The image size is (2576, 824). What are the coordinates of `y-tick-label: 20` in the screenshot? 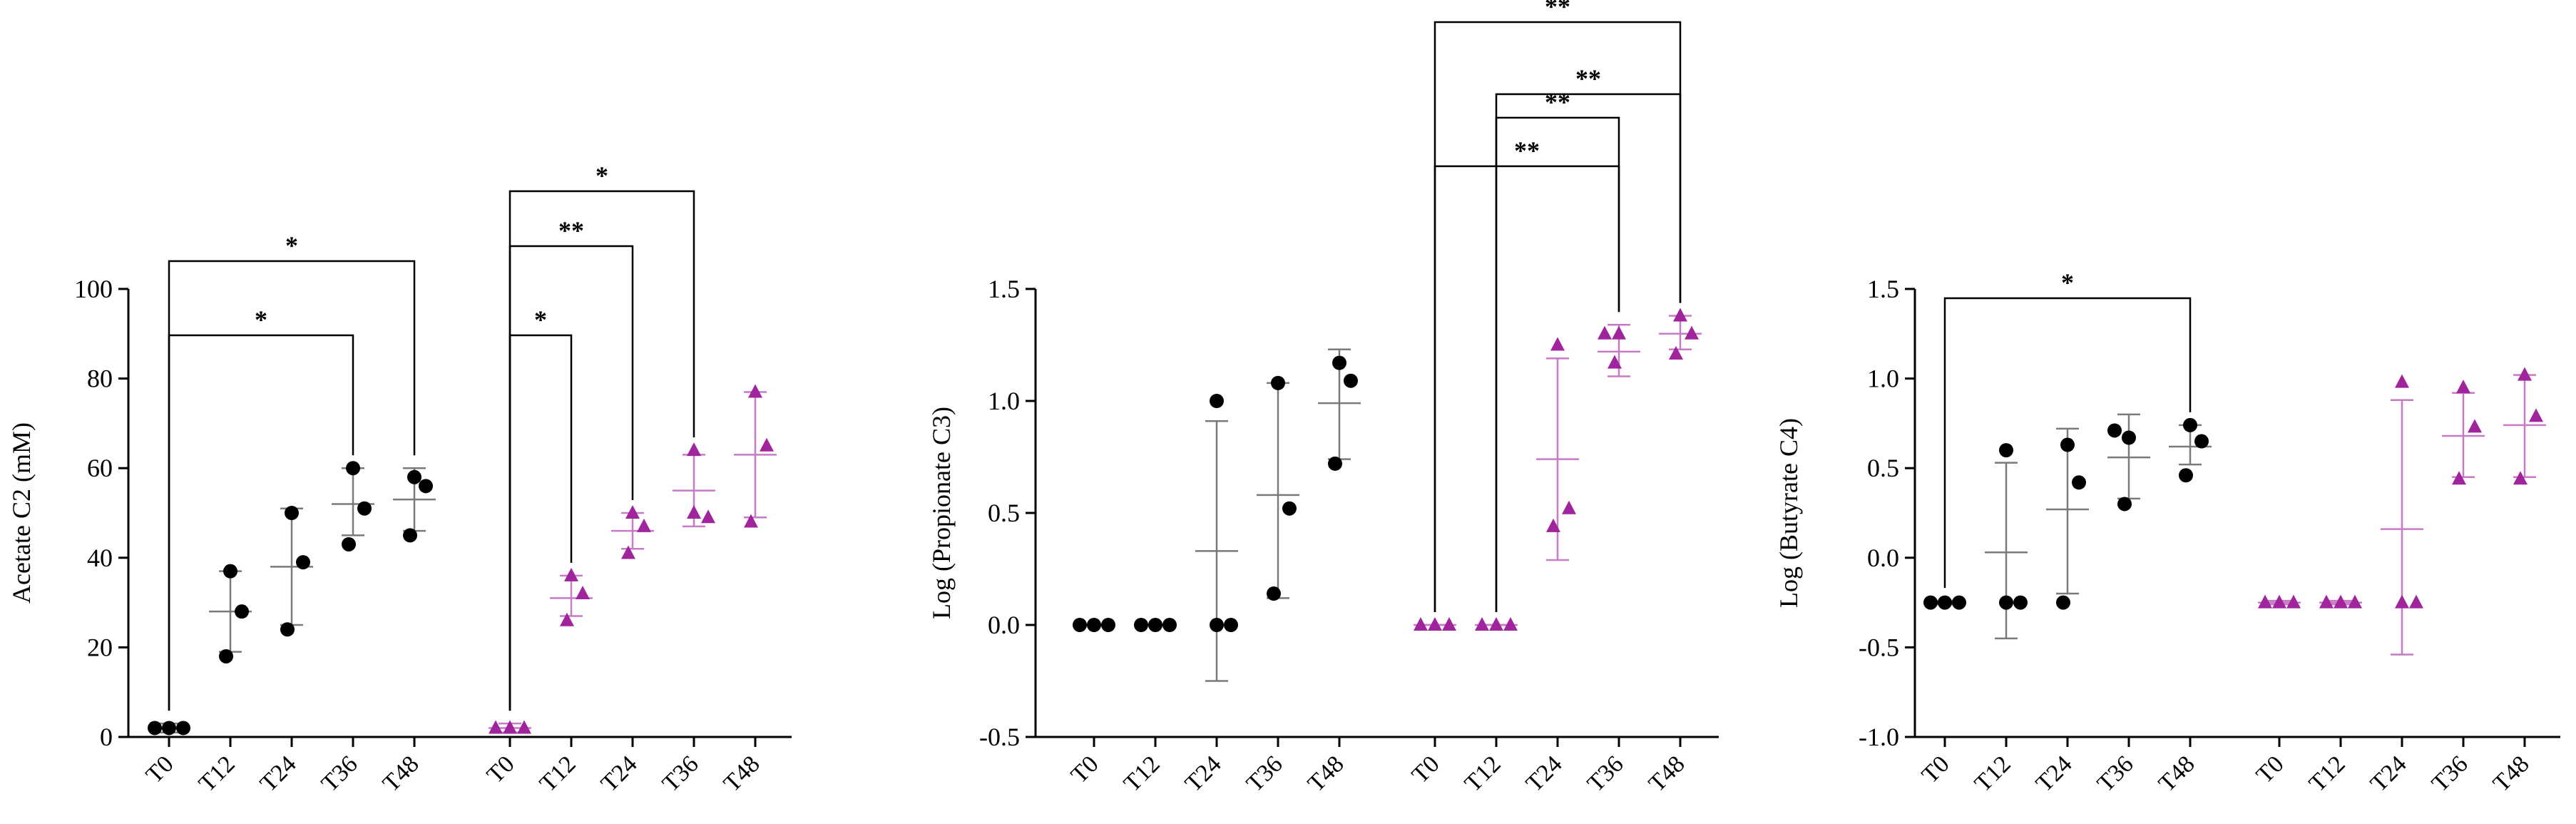 It's located at (100, 647).